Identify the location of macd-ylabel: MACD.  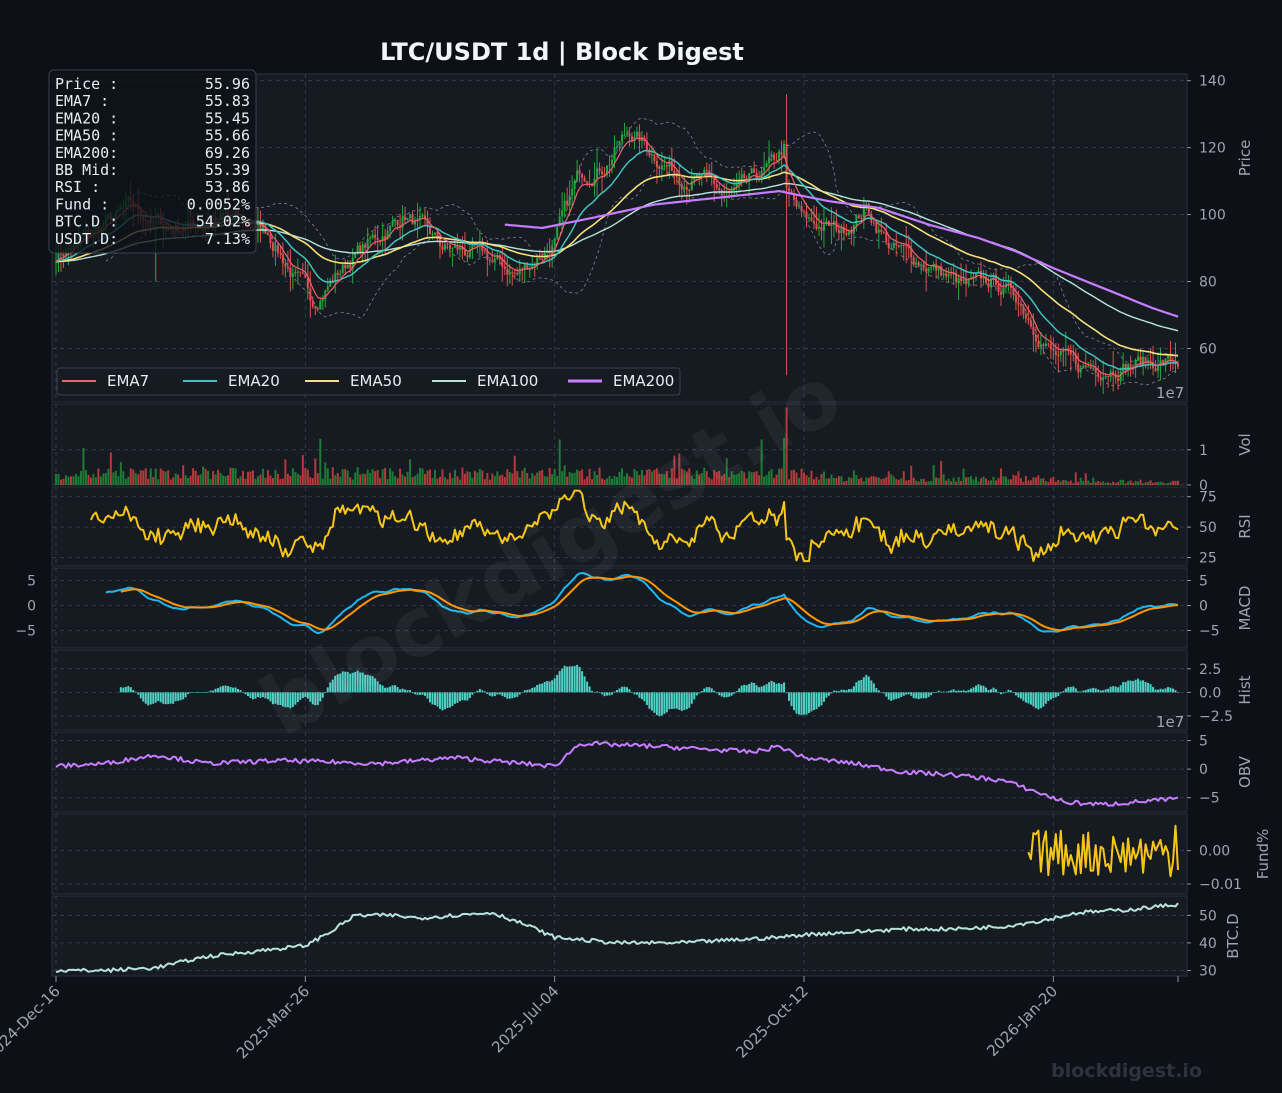
(1245, 608).